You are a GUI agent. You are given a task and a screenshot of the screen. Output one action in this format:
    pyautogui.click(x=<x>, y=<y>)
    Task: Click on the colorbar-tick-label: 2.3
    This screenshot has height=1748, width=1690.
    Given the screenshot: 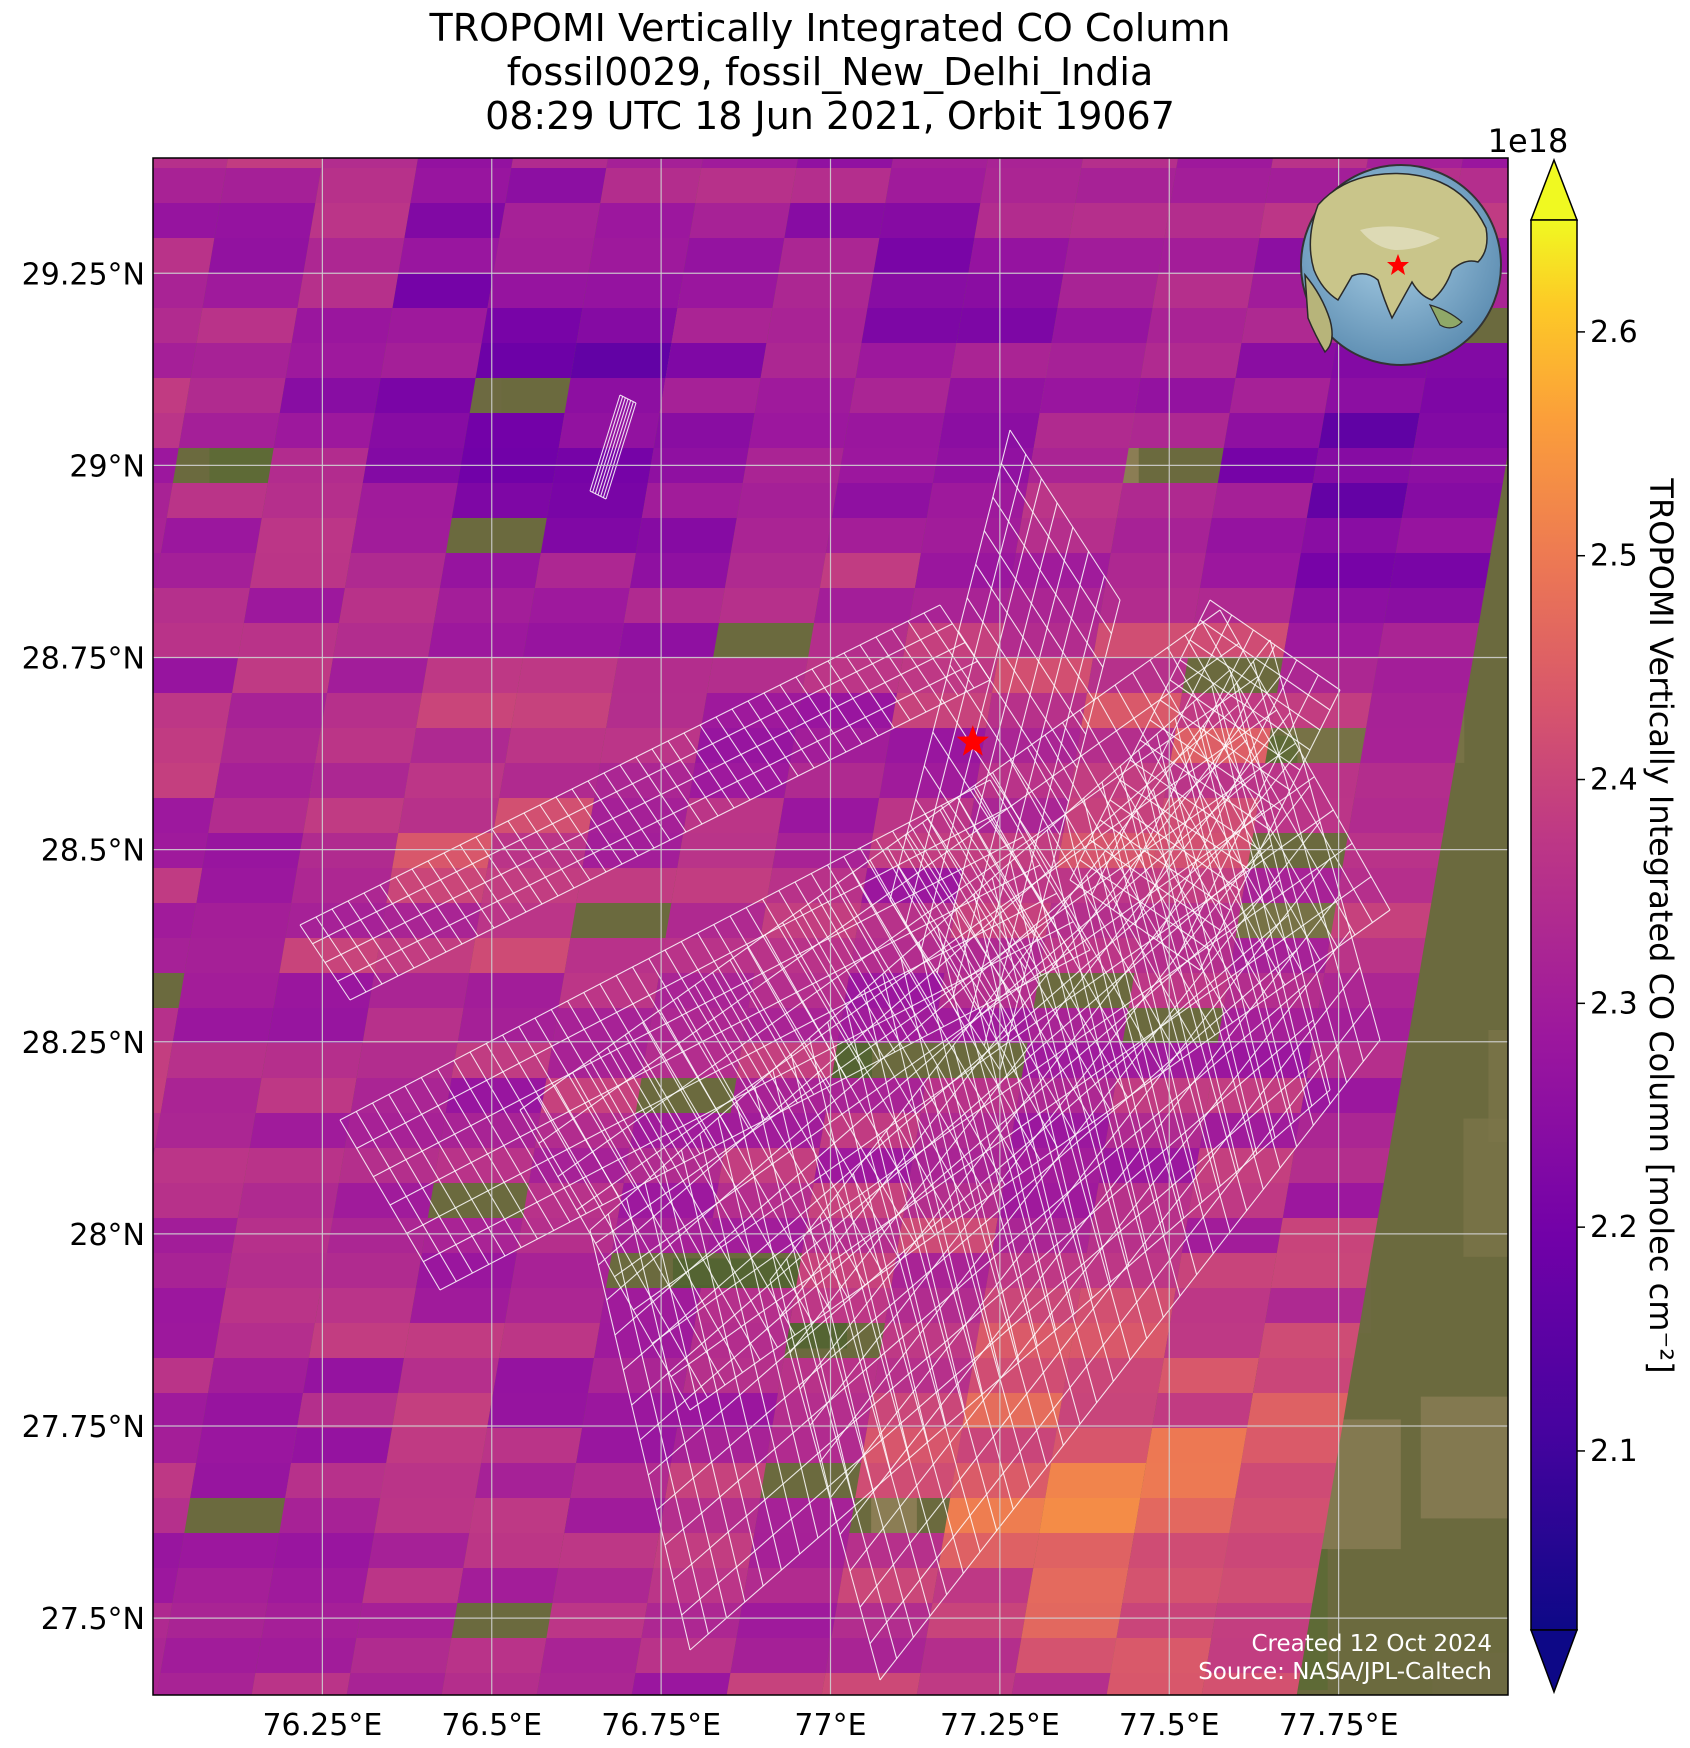 What is the action you would take?
    pyautogui.click(x=1614, y=1003)
    